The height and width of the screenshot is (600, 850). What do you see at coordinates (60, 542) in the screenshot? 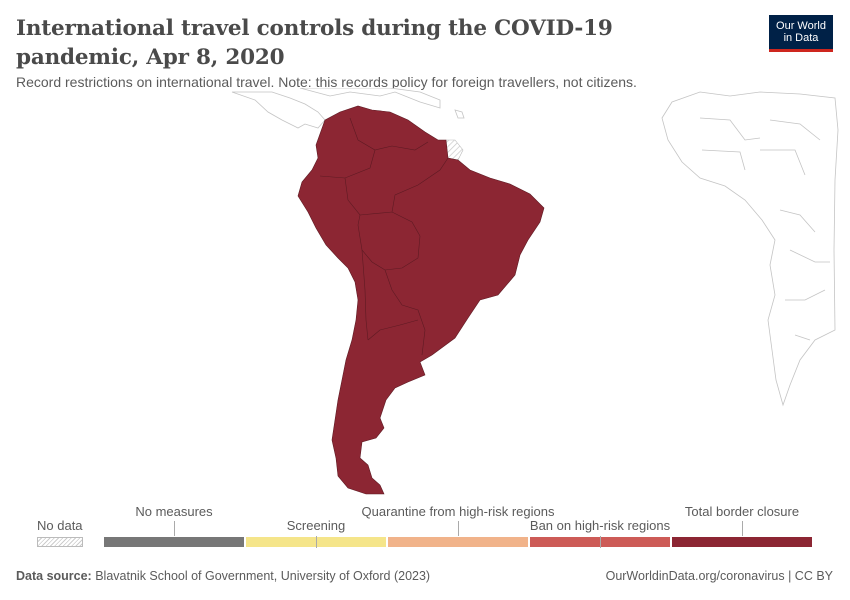
I see `legend-no-data-swatch` at bounding box center [60, 542].